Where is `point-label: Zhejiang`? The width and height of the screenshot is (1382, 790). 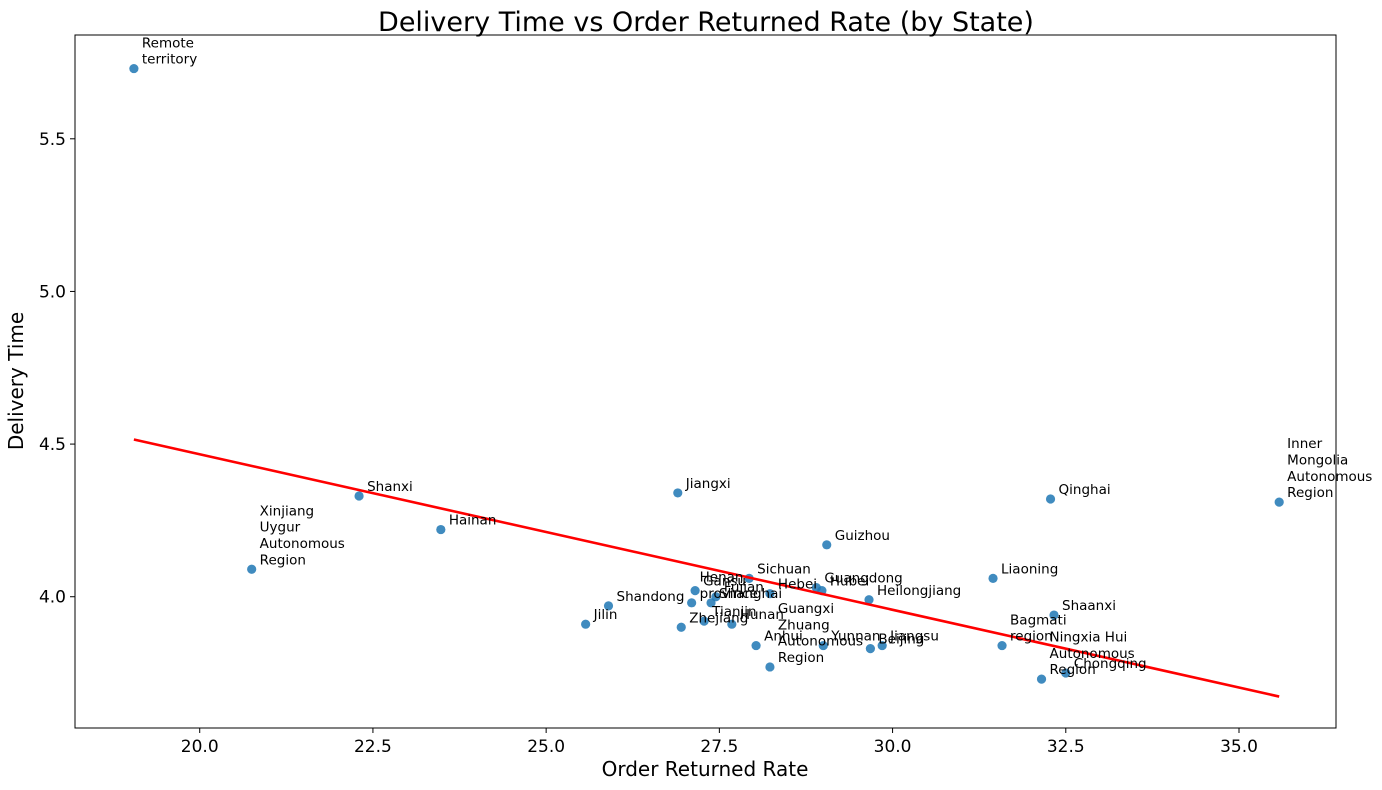
point-label: Zhejiang is located at coordinates (718, 618).